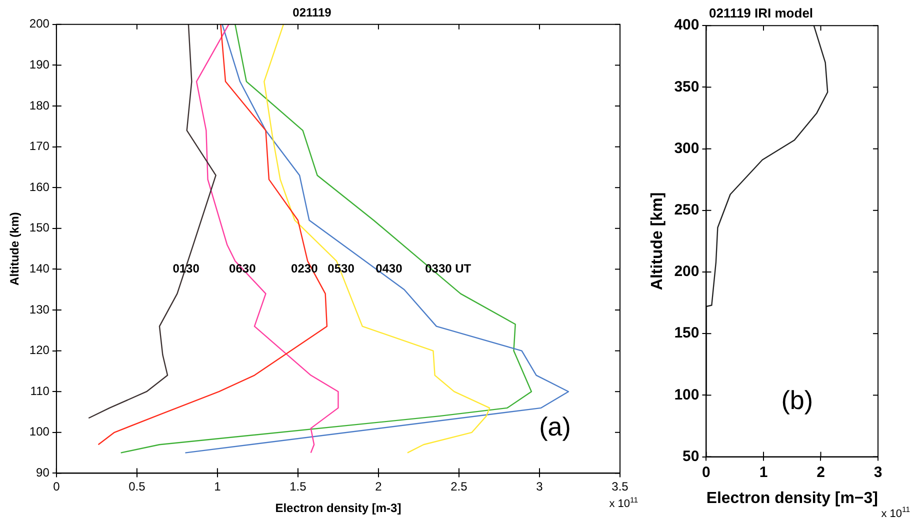 The width and height of the screenshot is (912, 526). Describe the element at coordinates (39, 146) in the screenshot. I see `y-tick-label: 170` at that location.